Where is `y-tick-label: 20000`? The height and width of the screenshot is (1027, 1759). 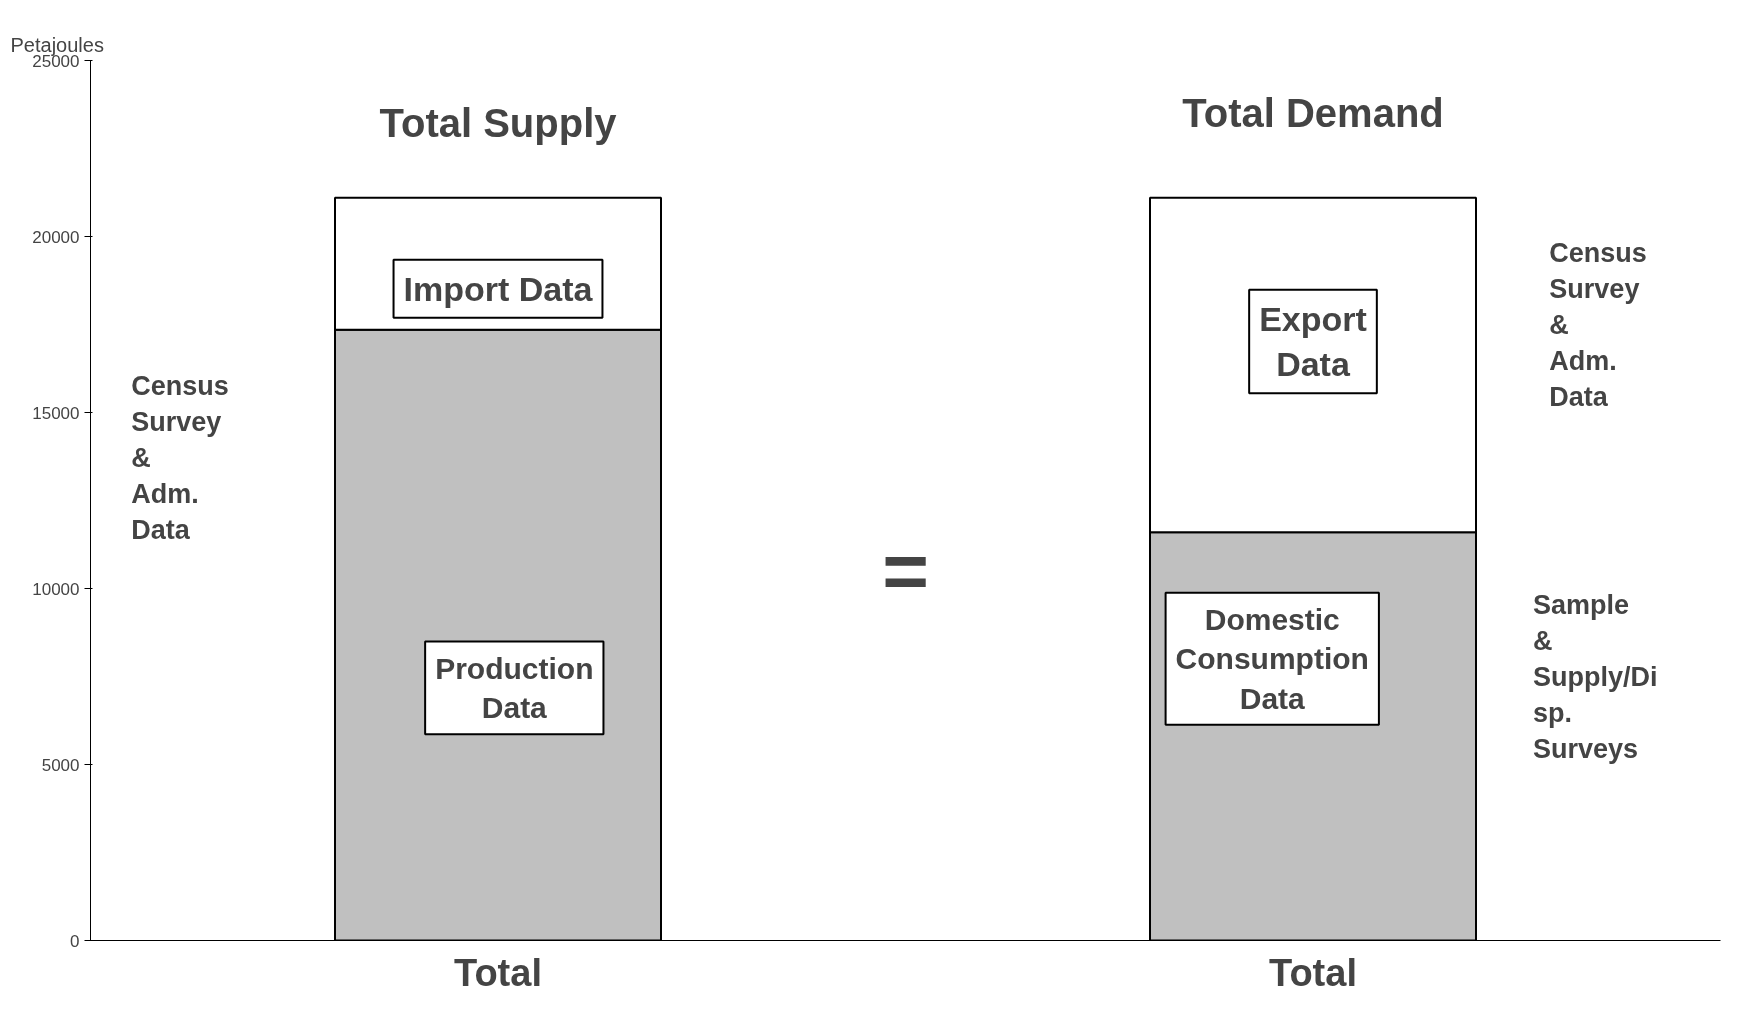 y-tick-label: 20000 is located at coordinates (56, 237).